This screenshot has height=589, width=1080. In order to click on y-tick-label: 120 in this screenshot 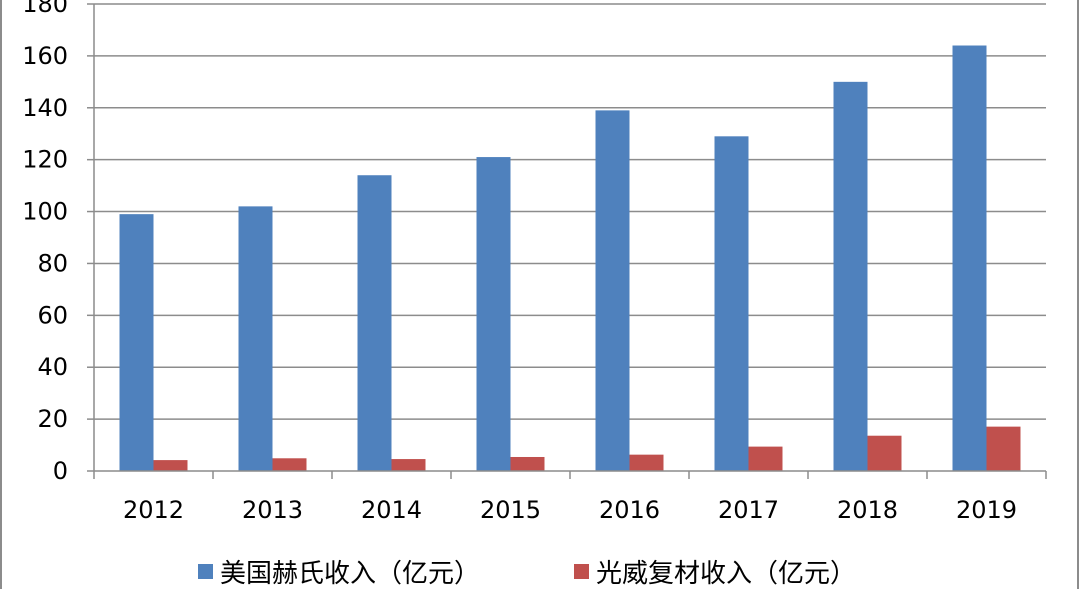, I will do `click(45, 160)`.